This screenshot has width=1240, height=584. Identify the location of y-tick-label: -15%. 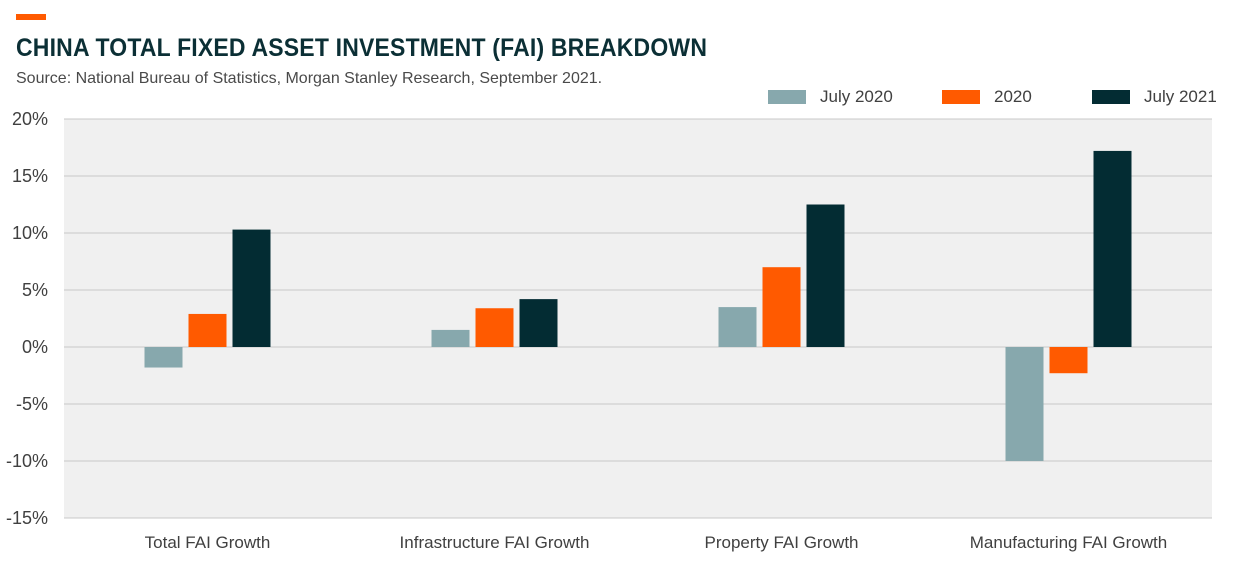
(27, 518).